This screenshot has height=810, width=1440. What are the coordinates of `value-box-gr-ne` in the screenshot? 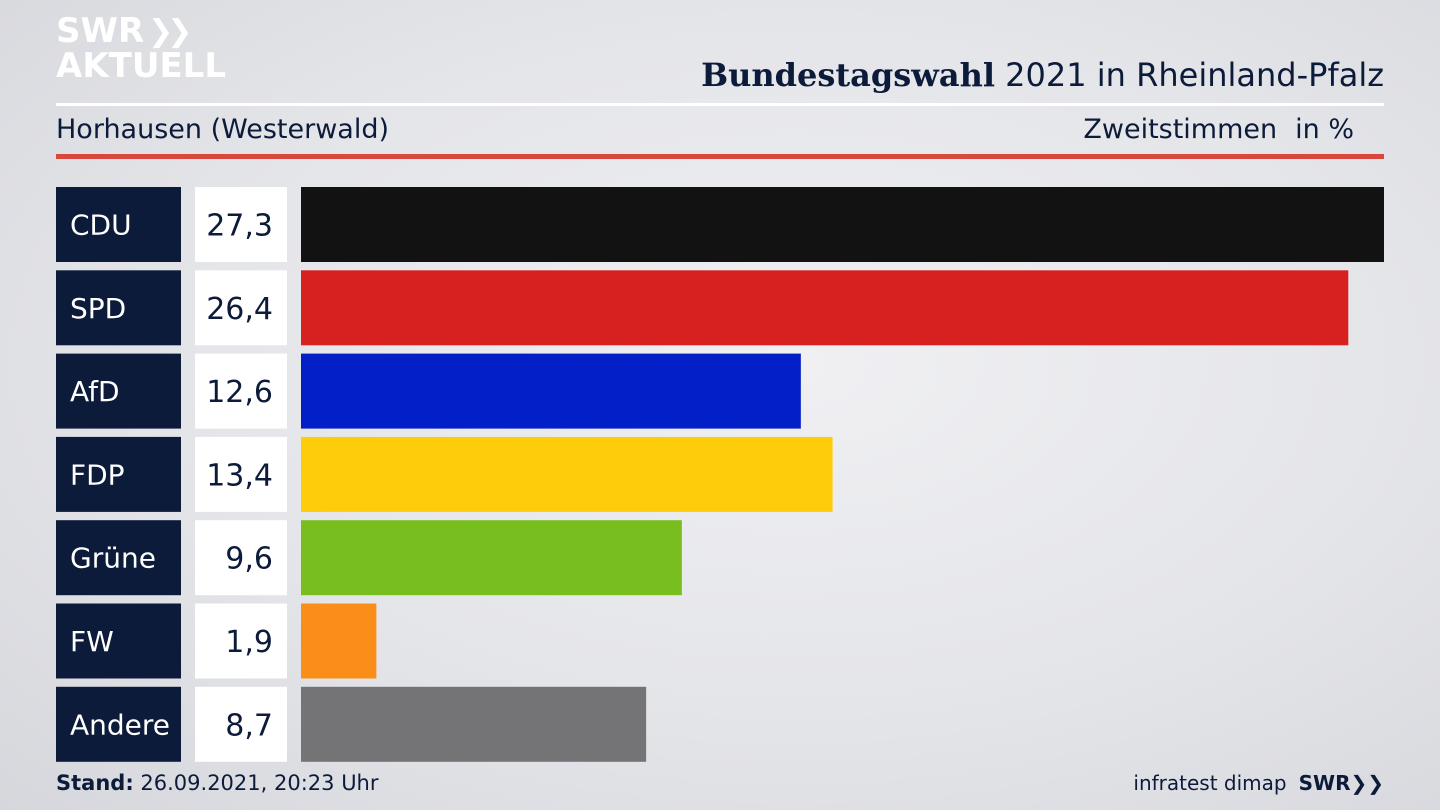 It's located at (241, 558).